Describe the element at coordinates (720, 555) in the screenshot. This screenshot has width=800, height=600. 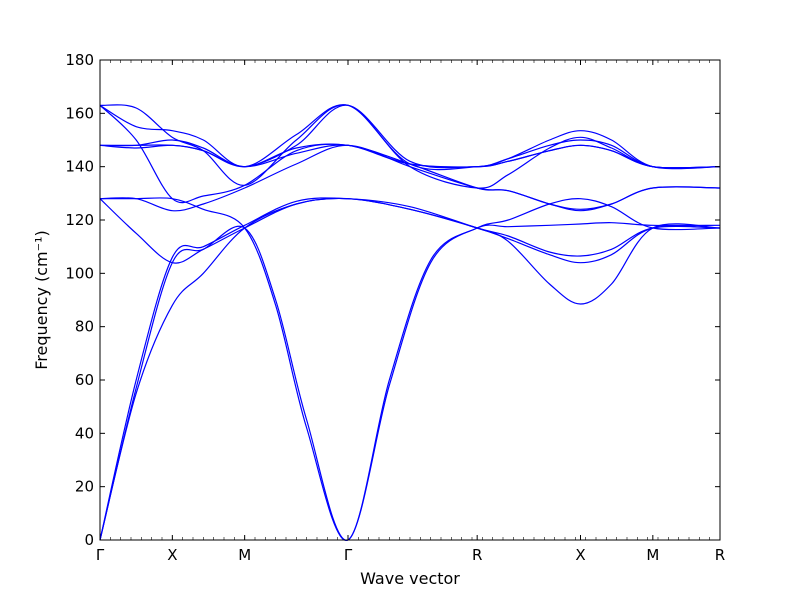
I see `x-tick-label-7: R` at that location.